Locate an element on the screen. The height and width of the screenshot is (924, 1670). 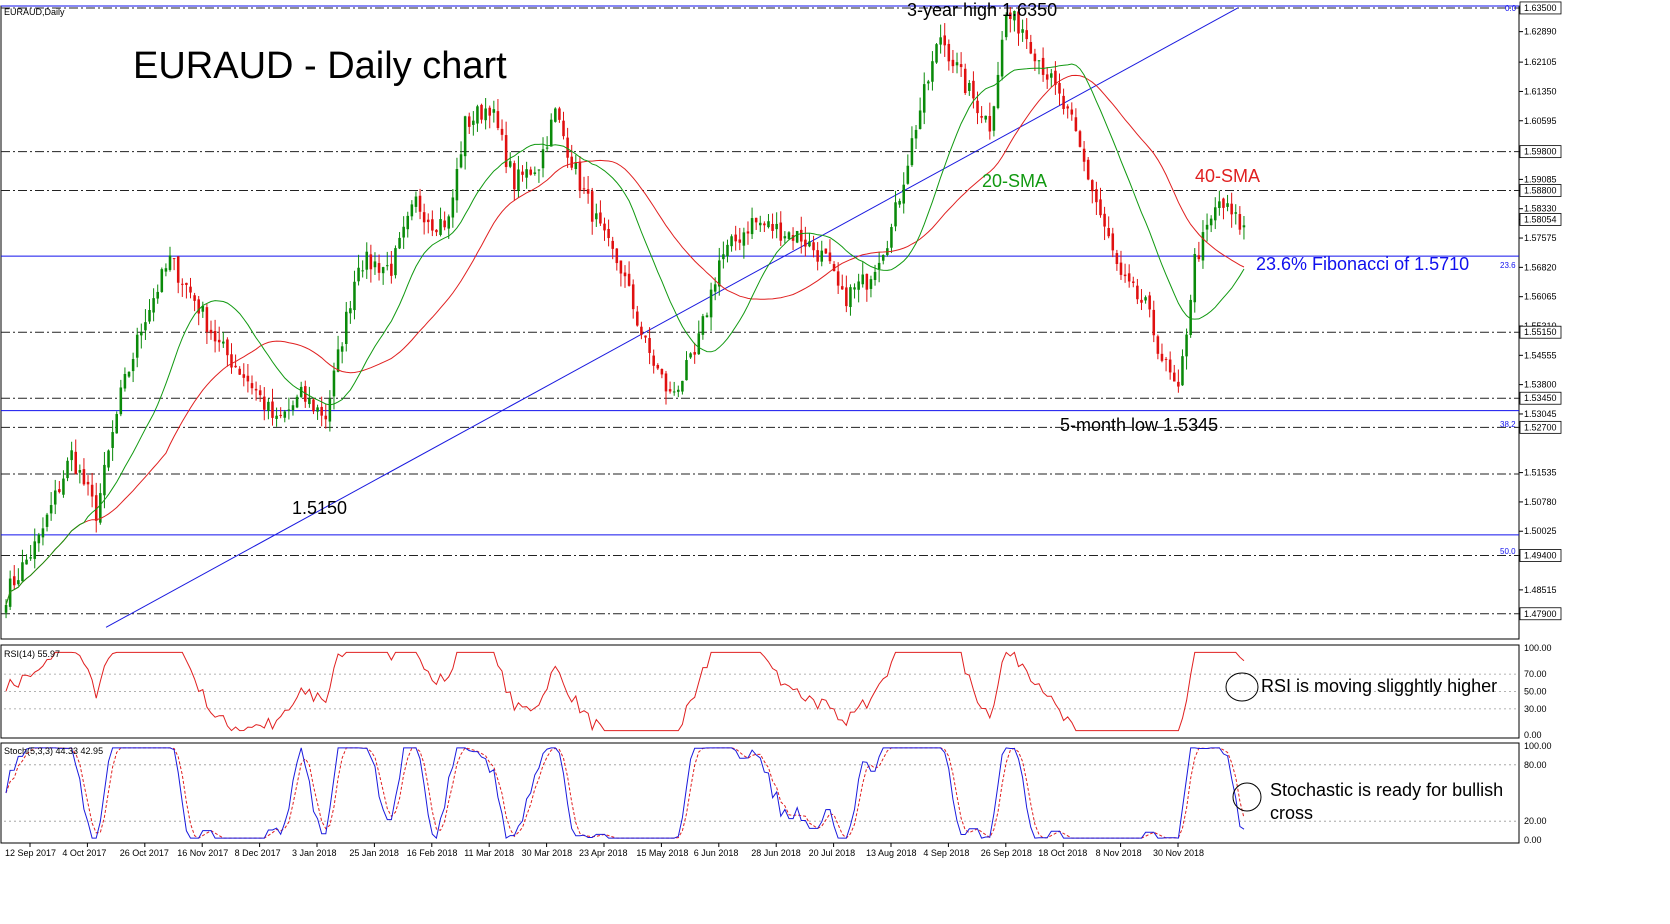
y-tick-label: 1.52700 is located at coordinates (1540, 427).